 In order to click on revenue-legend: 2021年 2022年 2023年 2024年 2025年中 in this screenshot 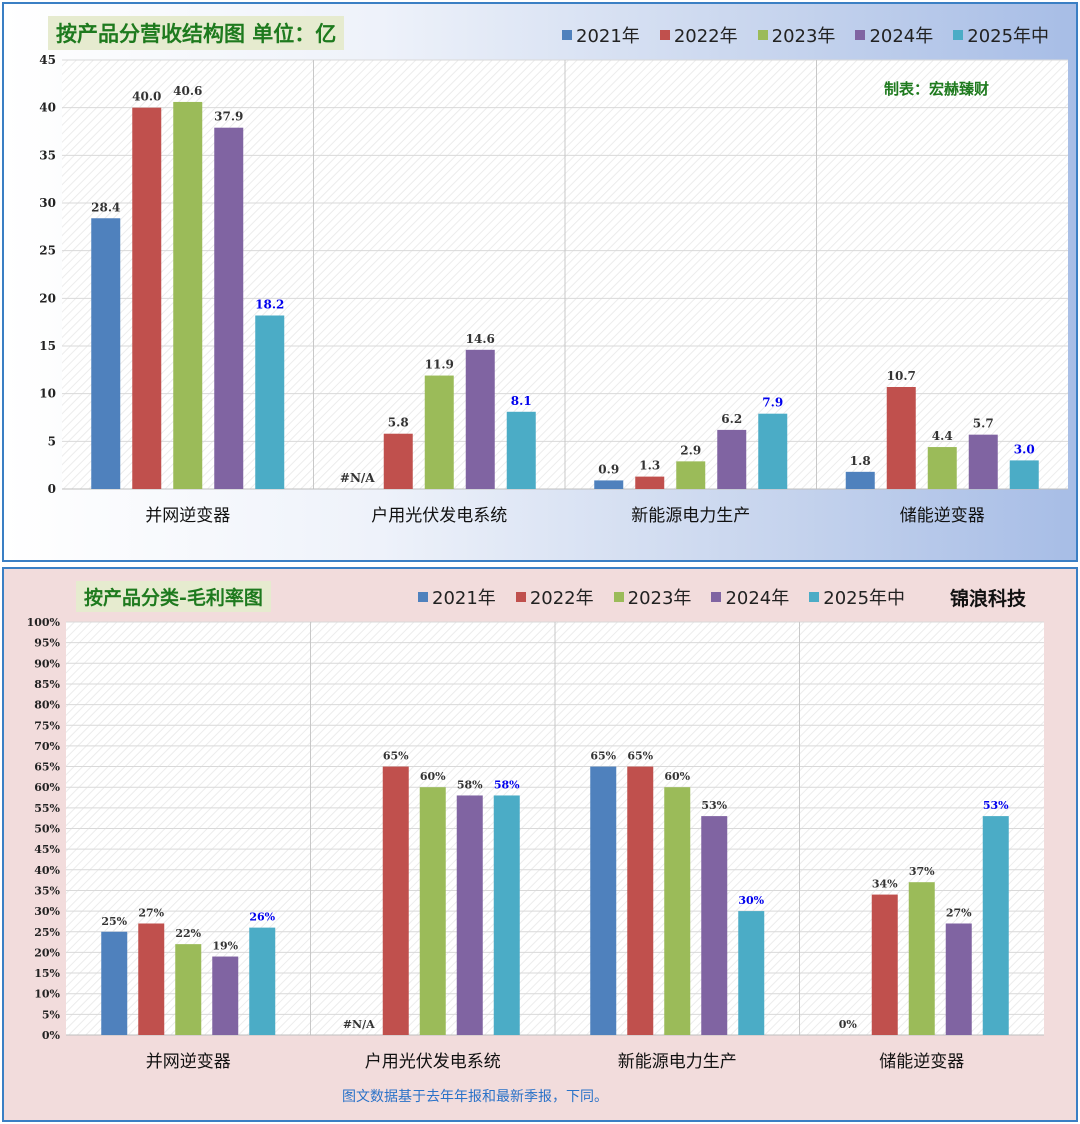, I will do `click(805, 35)`.